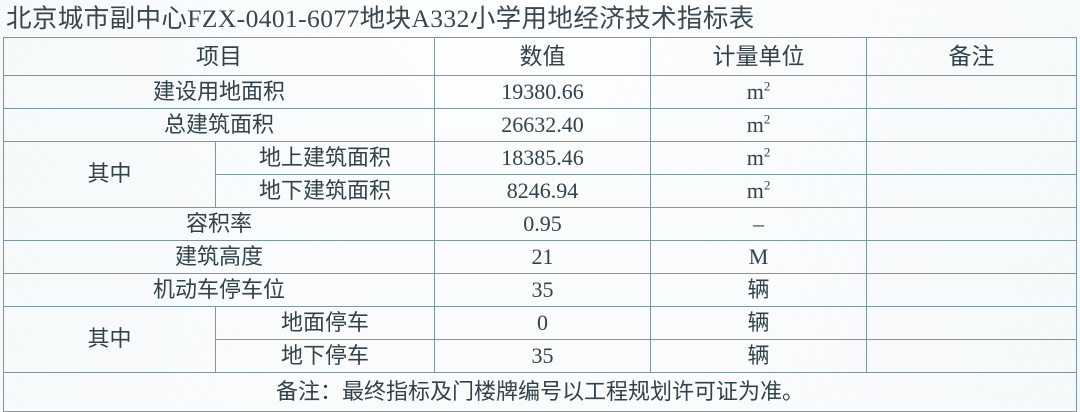 The height and width of the screenshot is (412, 1080). What do you see at coordinates (325, 323) in the screenshot?
I see `row-sublabel: 地面停车` at bounding box center [325, 323].